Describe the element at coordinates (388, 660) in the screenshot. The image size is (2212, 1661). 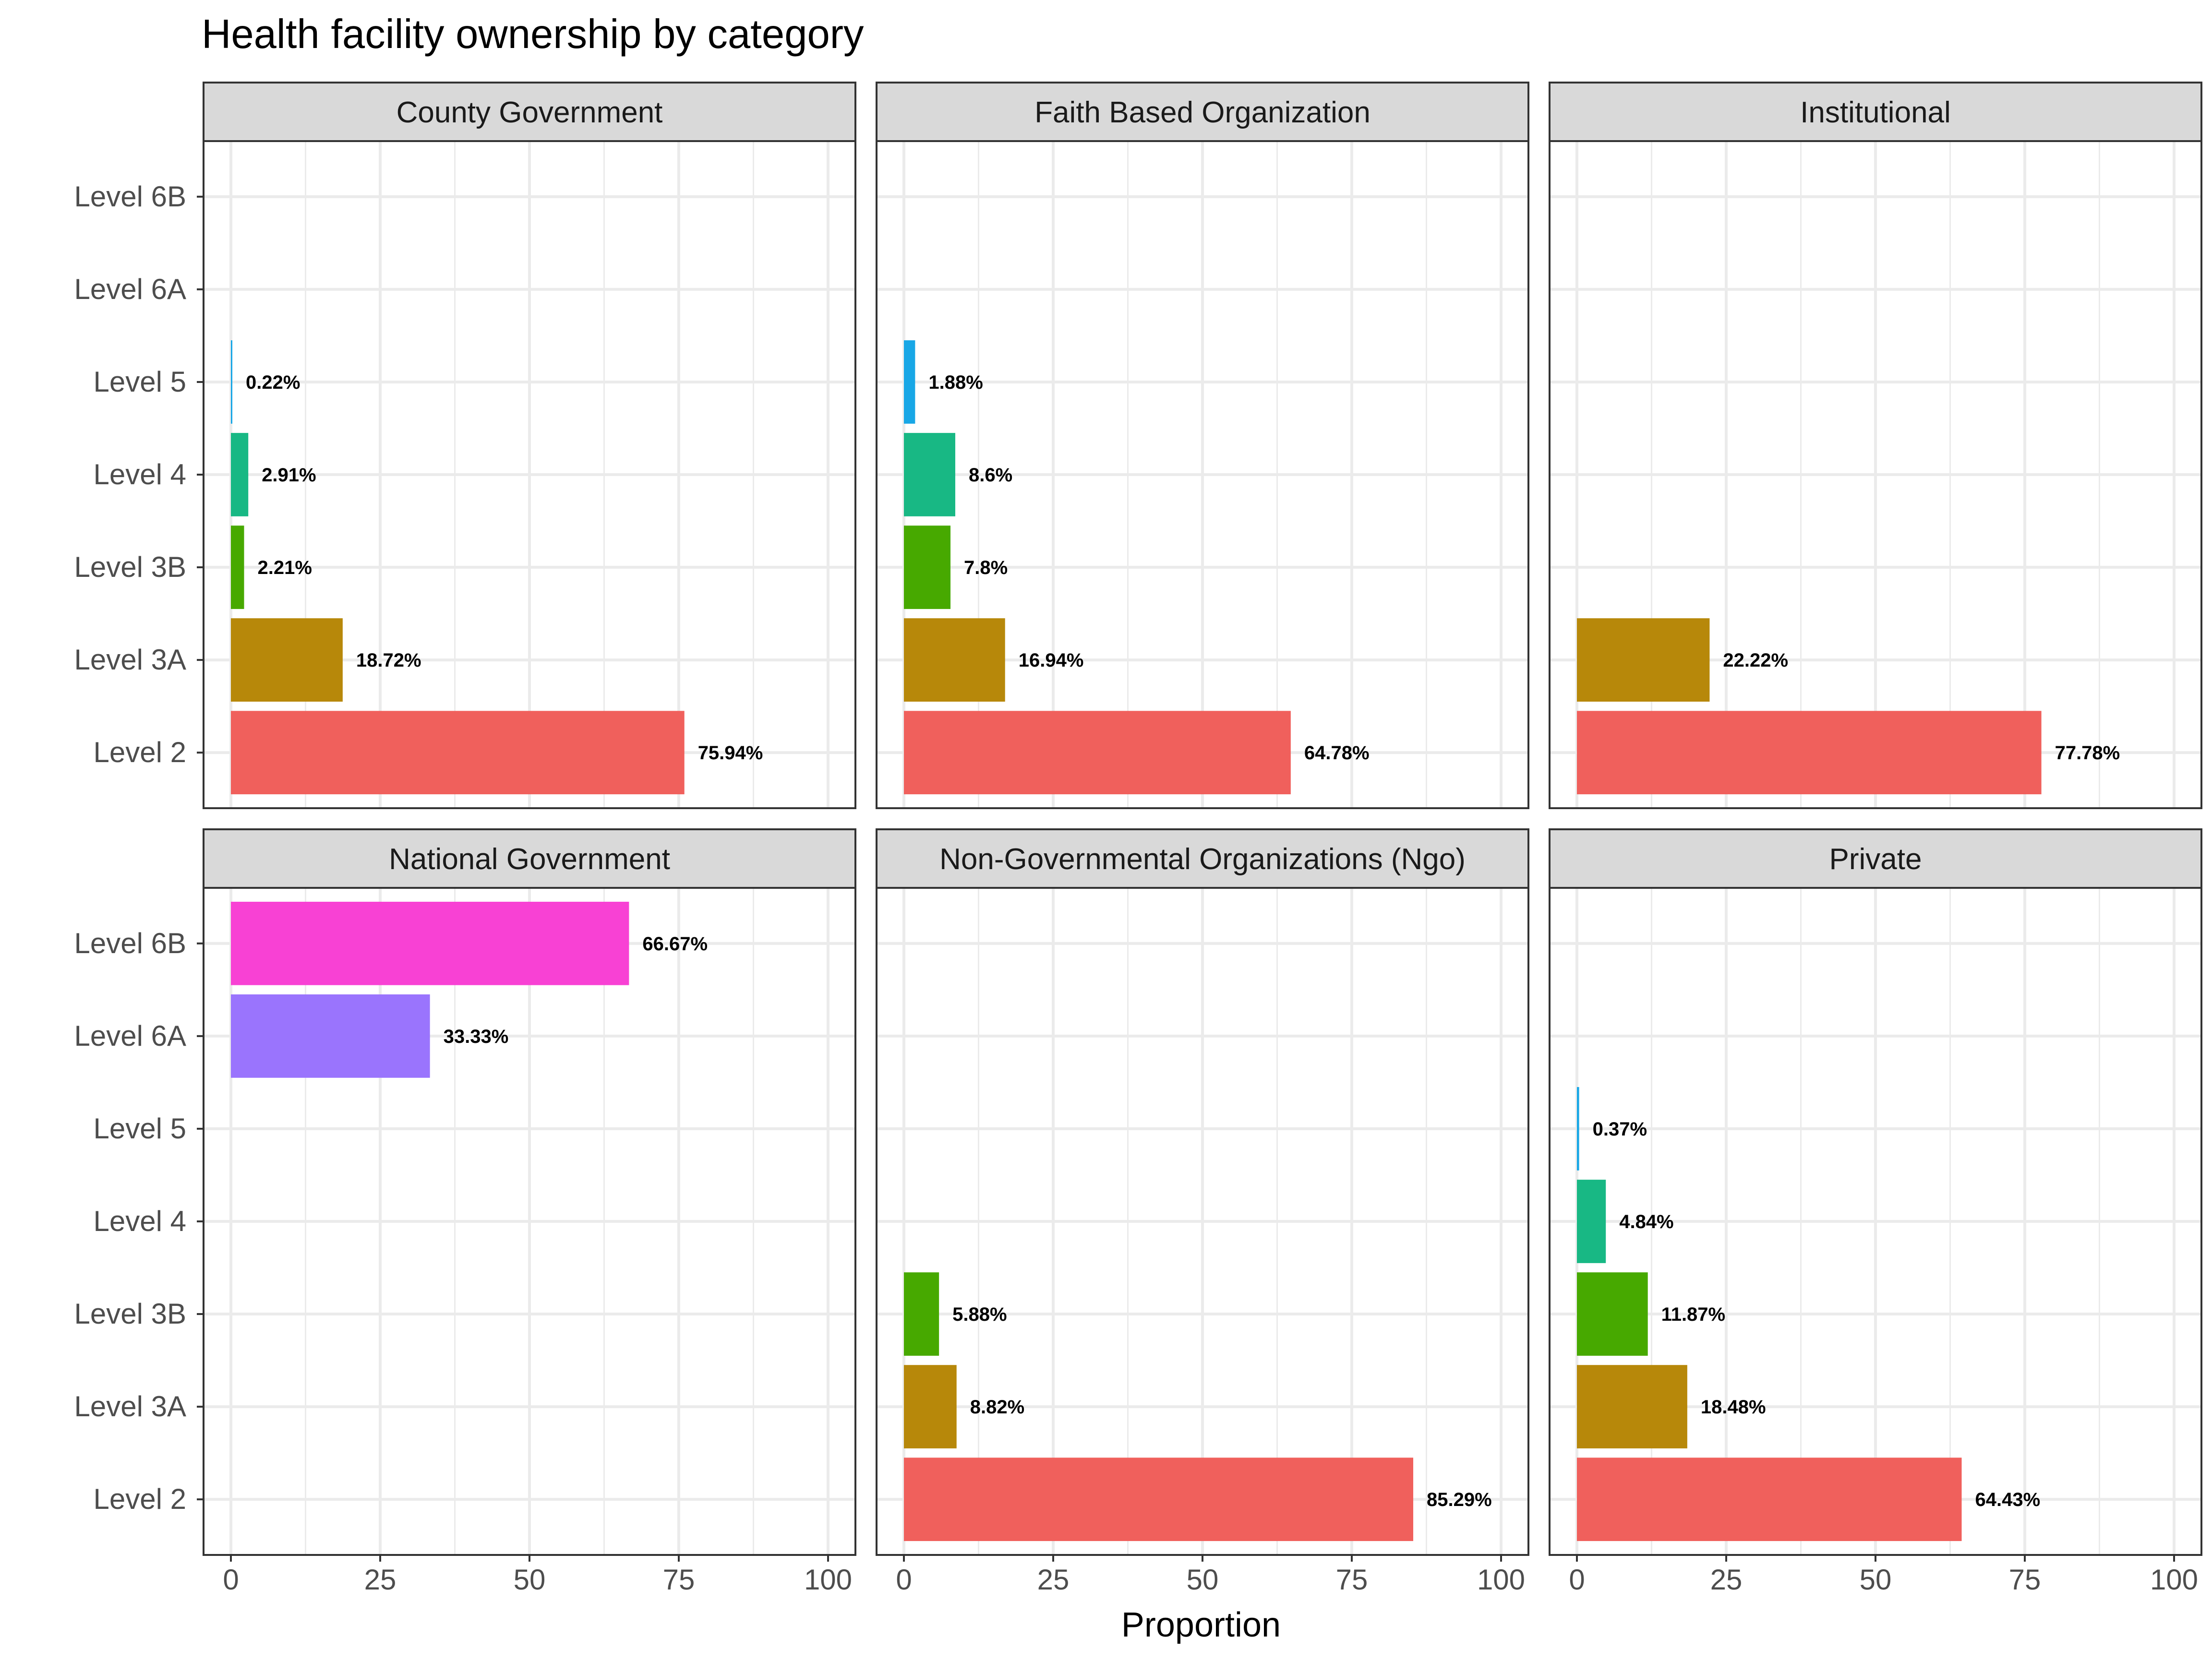
I see `bar-value-label: 18.72%` at that location.